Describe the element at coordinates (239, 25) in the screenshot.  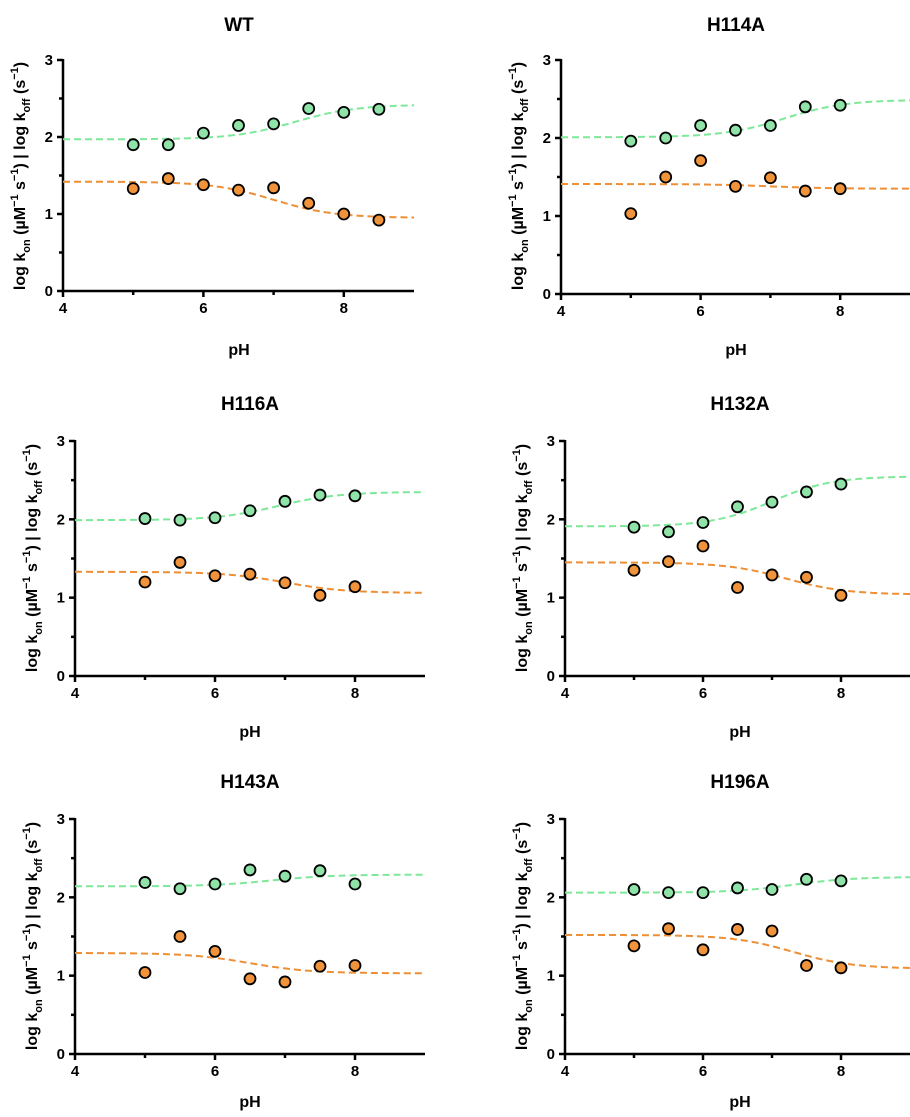
I see `chart-title: WT` at that location.